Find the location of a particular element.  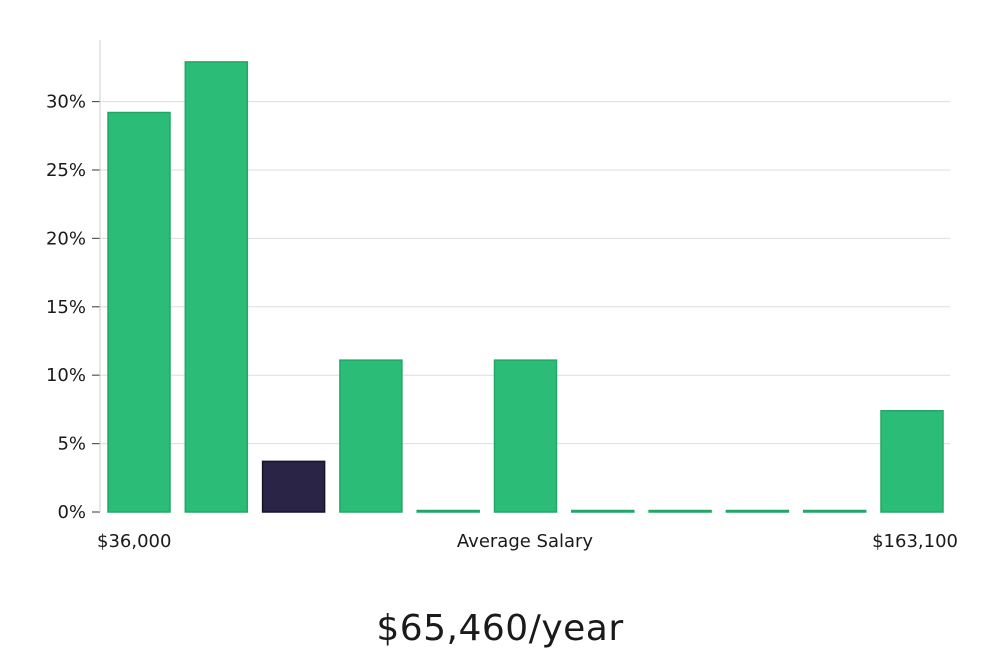

y-tick-label: 30% is located at coordinates (66, 102).